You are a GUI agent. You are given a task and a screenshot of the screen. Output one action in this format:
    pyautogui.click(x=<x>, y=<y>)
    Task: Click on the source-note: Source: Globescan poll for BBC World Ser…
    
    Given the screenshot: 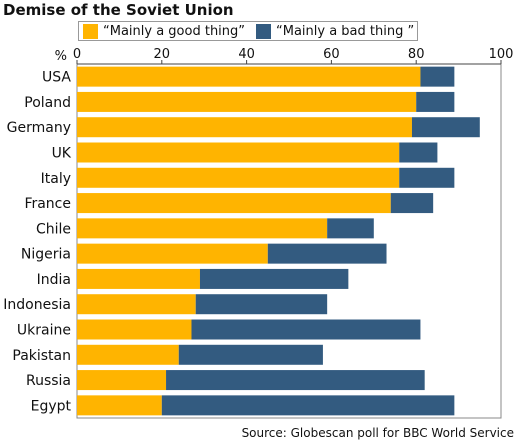 What is the action you would take?
    pyautogui.click(x=377, y=433)
    